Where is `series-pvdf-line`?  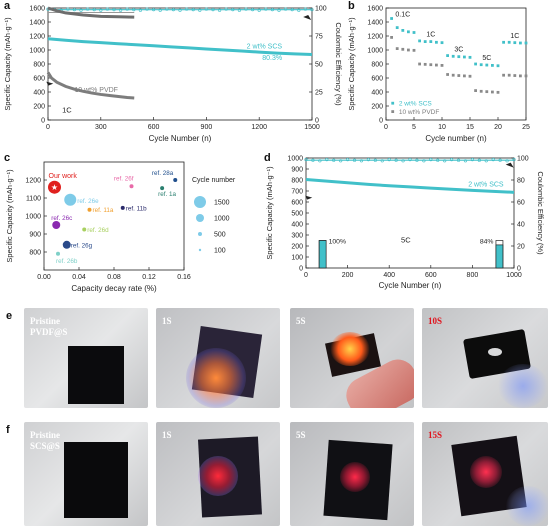
series-pvdf-line is located at coordinates (90, 85).